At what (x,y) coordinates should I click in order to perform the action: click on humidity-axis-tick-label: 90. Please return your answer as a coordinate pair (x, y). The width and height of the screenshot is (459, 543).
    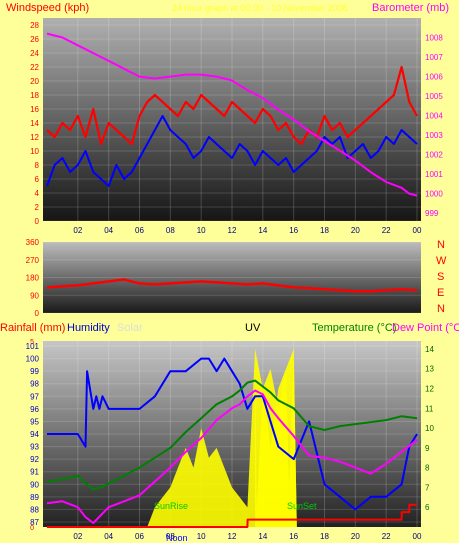
    Looking at the image, I should click on (34, 484).